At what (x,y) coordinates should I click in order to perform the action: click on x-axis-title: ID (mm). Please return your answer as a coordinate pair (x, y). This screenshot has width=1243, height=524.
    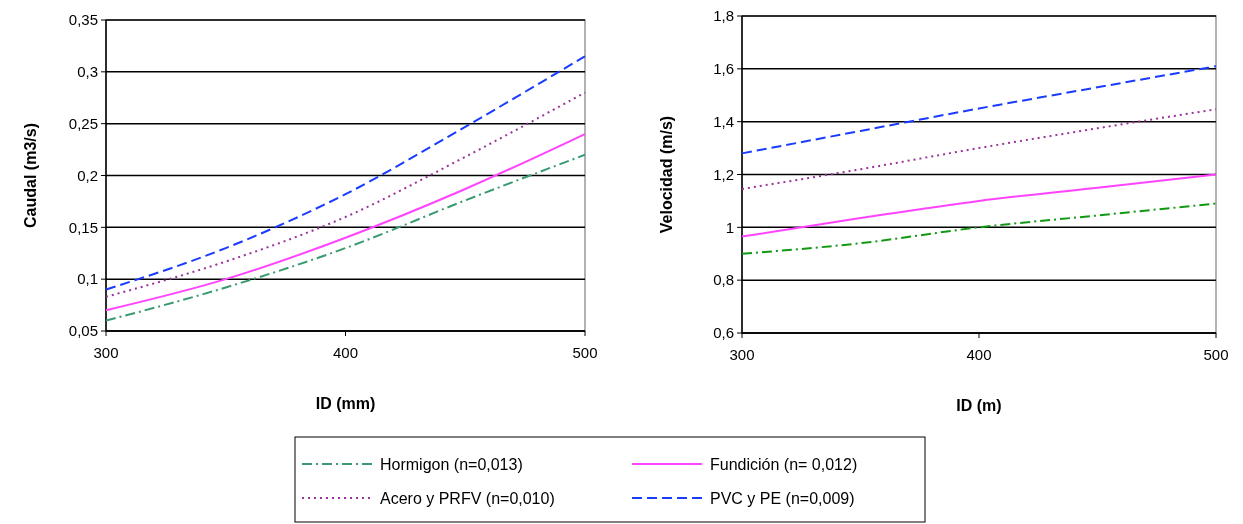
    Looking at the image, I should click on (345, 403).